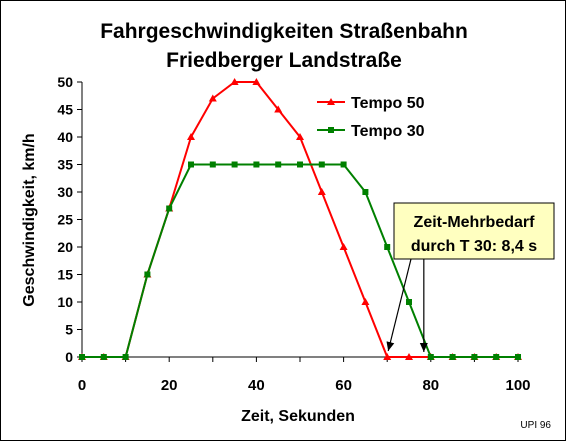 This screenshot has height=445, width=566. What do you see at coordinates (535, 425) in the screenshot?
I see `footnote: UPI 96` at bounding box center [535, 425].